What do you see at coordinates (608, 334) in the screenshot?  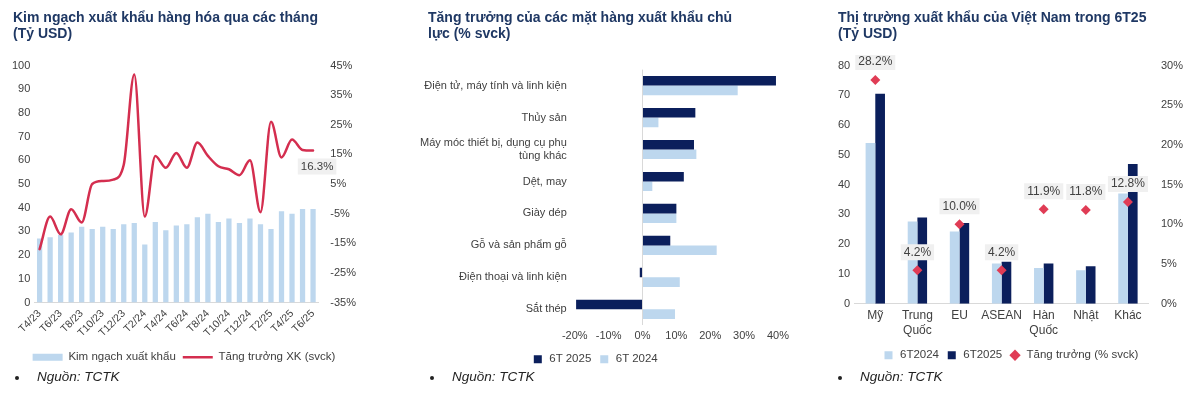 I see `x-tick-label: -10%` at bounding box center [608, 334].